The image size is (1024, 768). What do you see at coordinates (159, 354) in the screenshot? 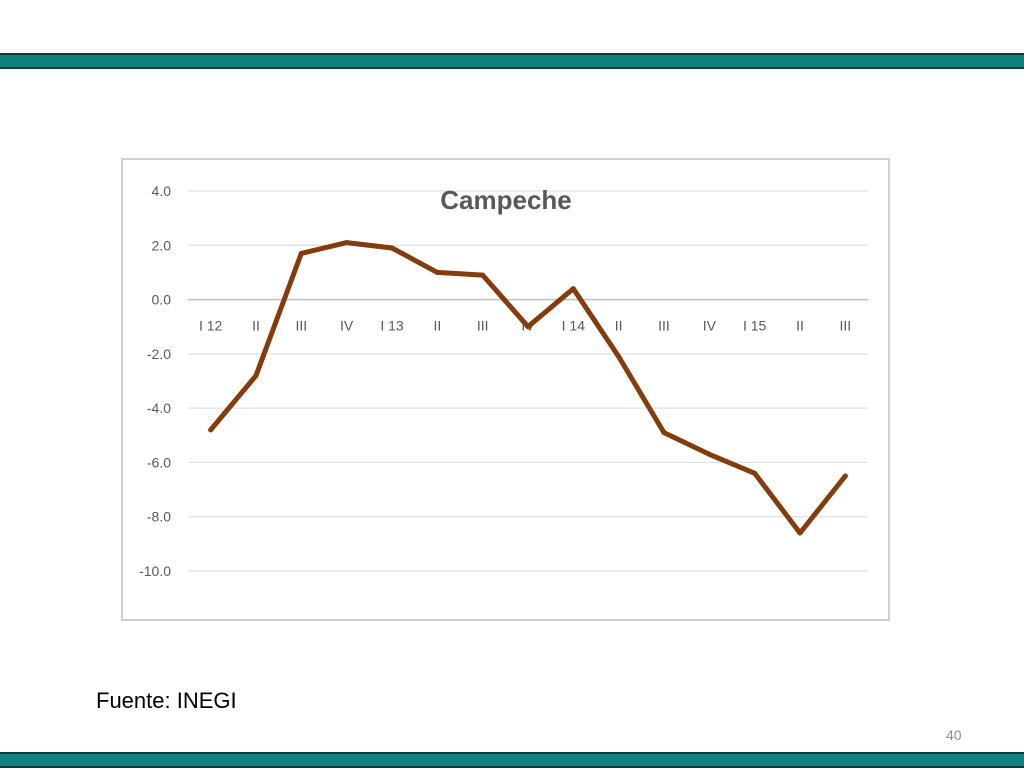
I see `y-tick-label: -2.0` at bounding box center [159, 354].